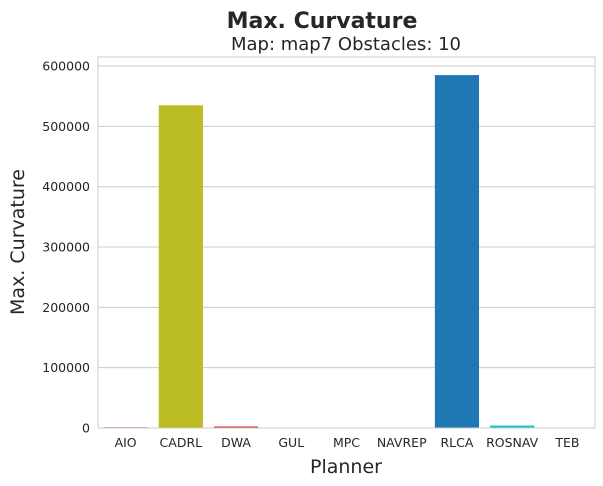  Describe the element at coordinates (346, 44) in the screenshot. I see `chart-subtitle: Map: map7 Obstacles: 10` at that location.